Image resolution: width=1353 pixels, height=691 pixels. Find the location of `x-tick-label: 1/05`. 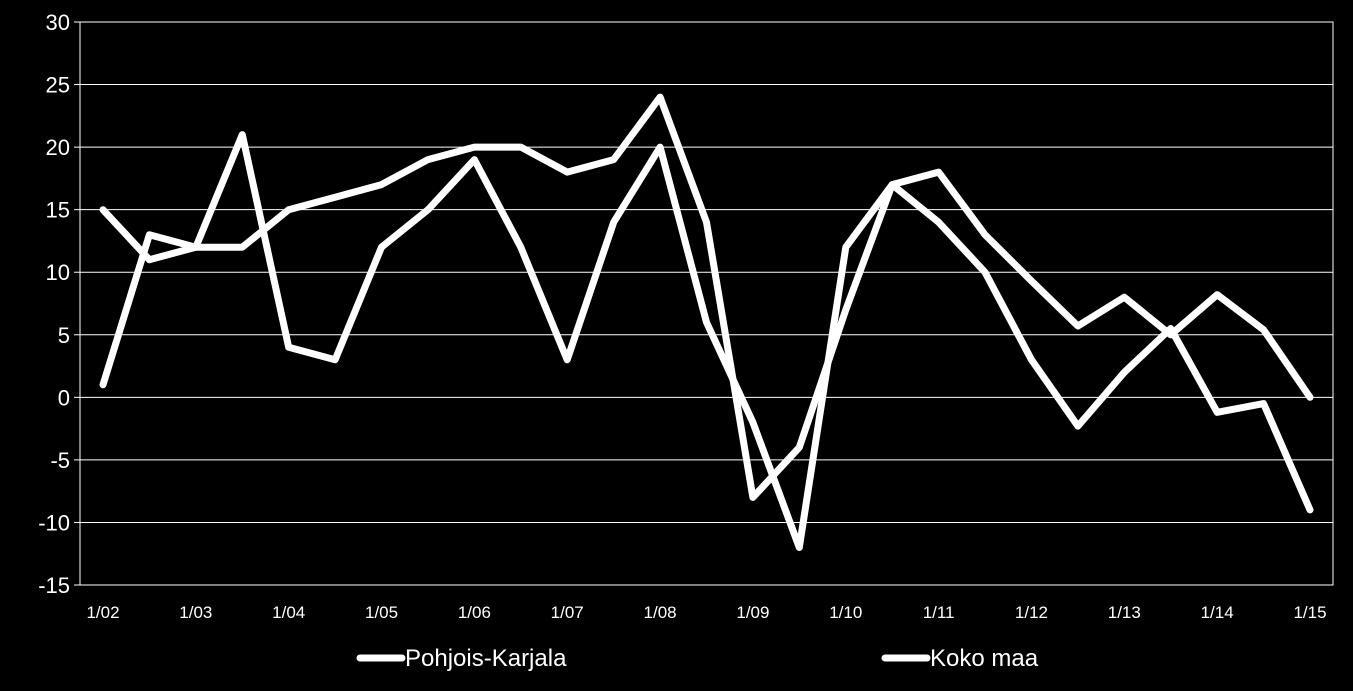

x-tick-label: 1/05 is located at coordinates (381, 612).